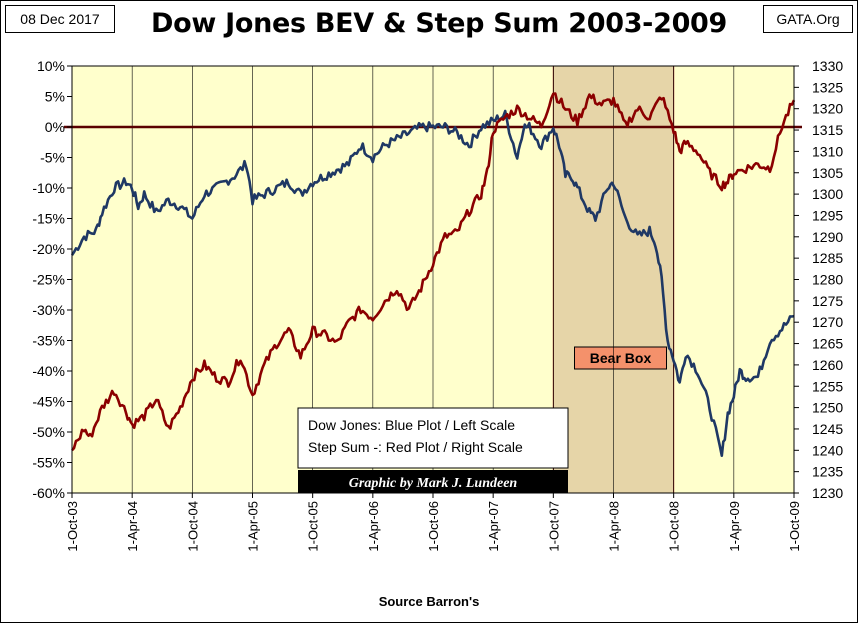  I want to click on x-tick-label: 1-Apr-06, so click(373, 526).